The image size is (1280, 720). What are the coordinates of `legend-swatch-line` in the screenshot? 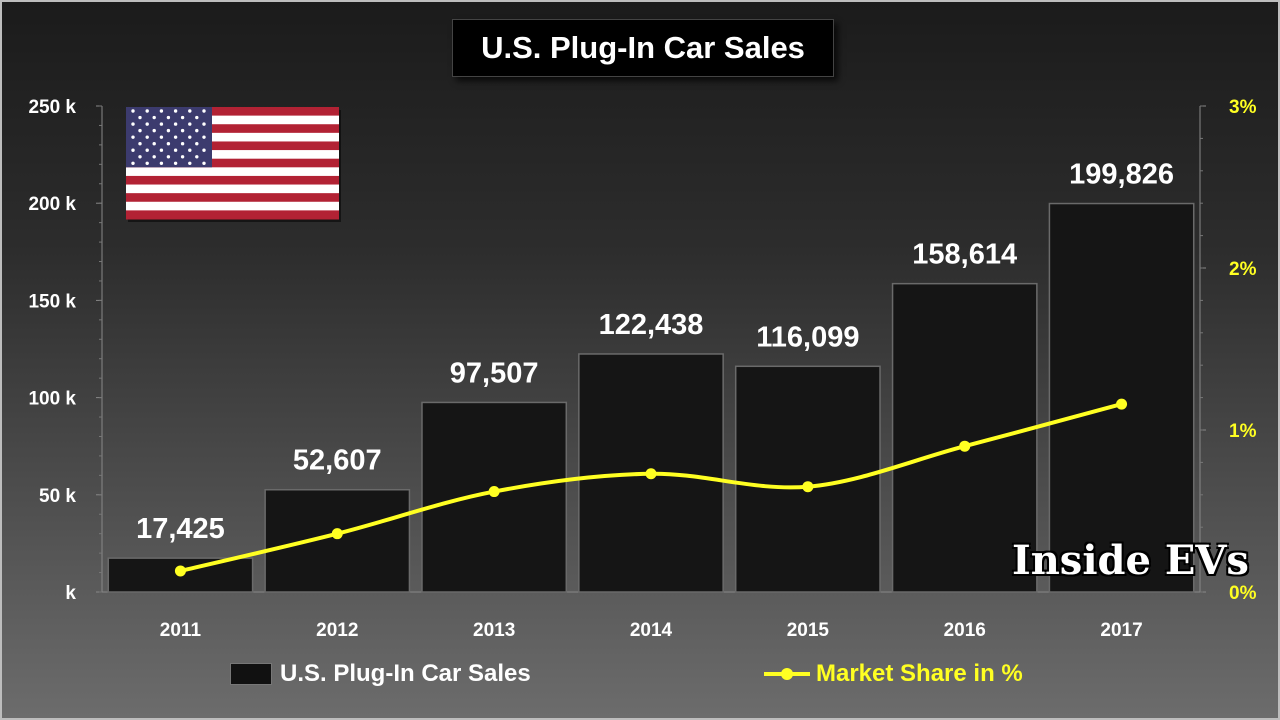 It's located at (787, 674).